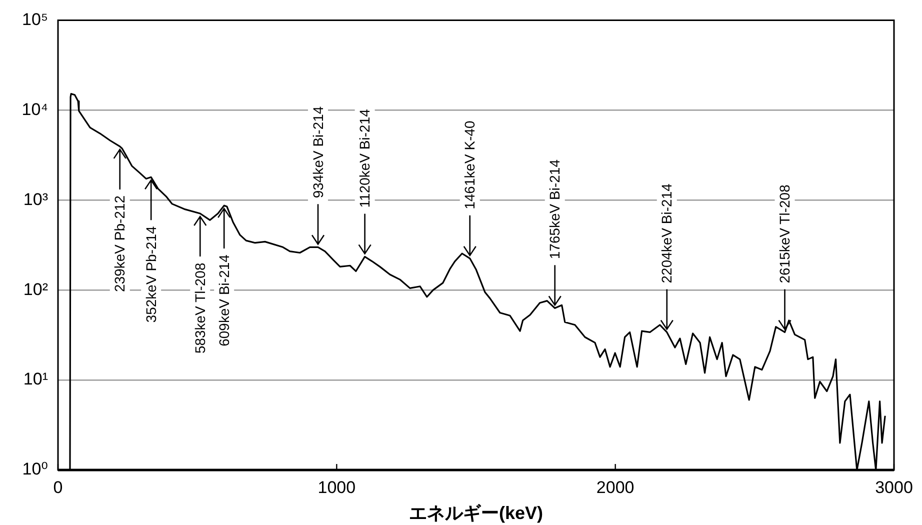  Describe the element at coordinates (615, 487) in the screenshot. I see `x-tick-label: 2000` at that location.